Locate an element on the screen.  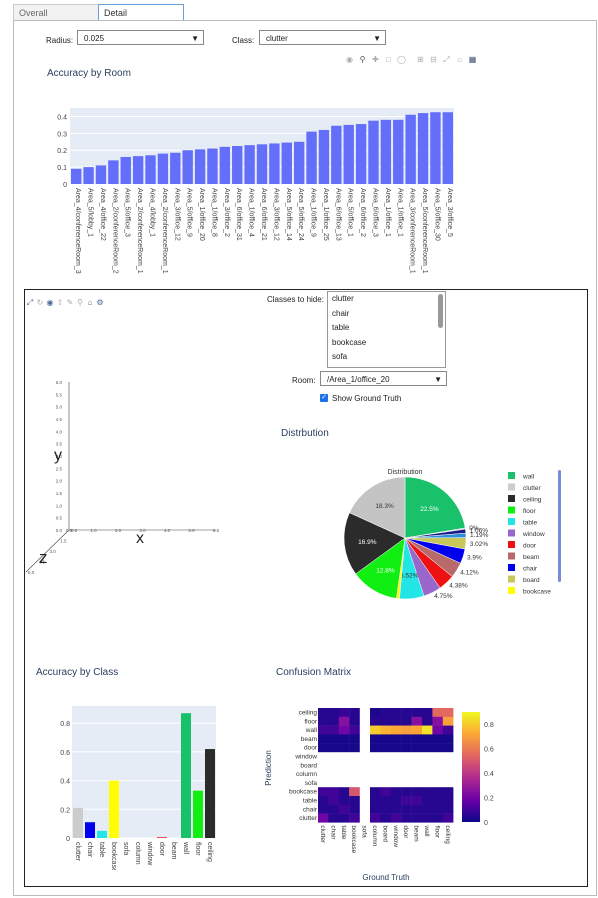
x-tick-label: table is located at coordinates (101, 849).